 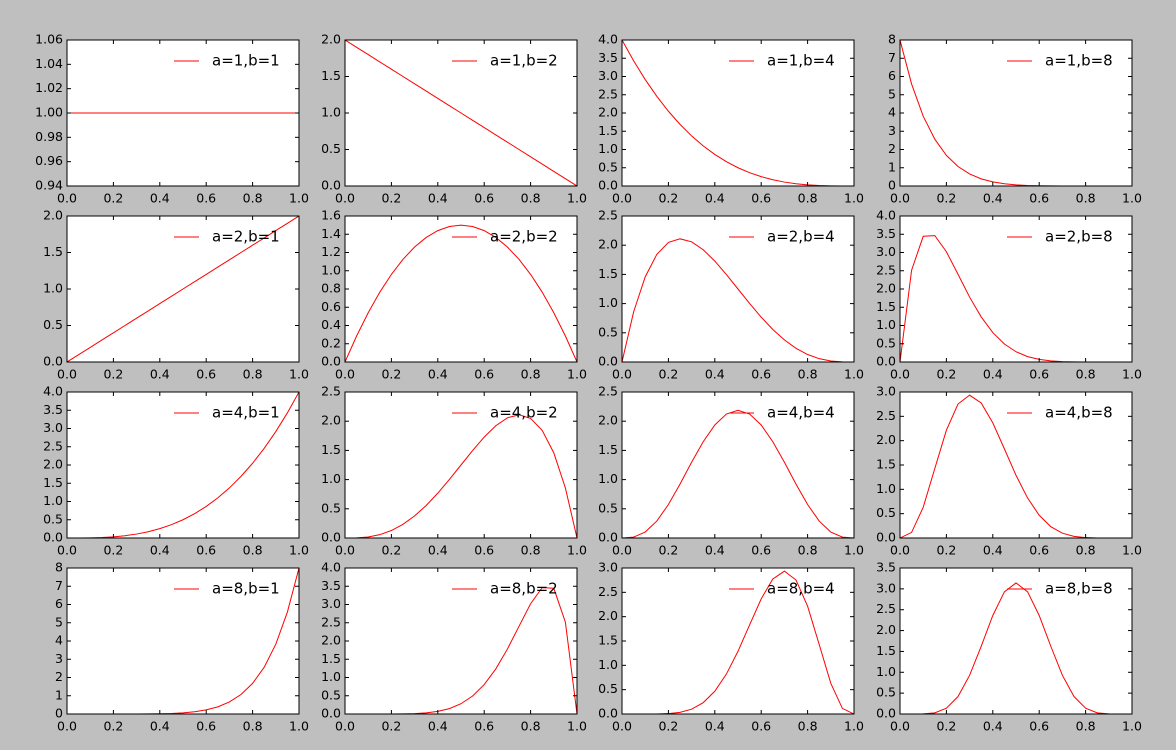 I want to click on y-tick-label: 1.00, so click(x=49, y=112).